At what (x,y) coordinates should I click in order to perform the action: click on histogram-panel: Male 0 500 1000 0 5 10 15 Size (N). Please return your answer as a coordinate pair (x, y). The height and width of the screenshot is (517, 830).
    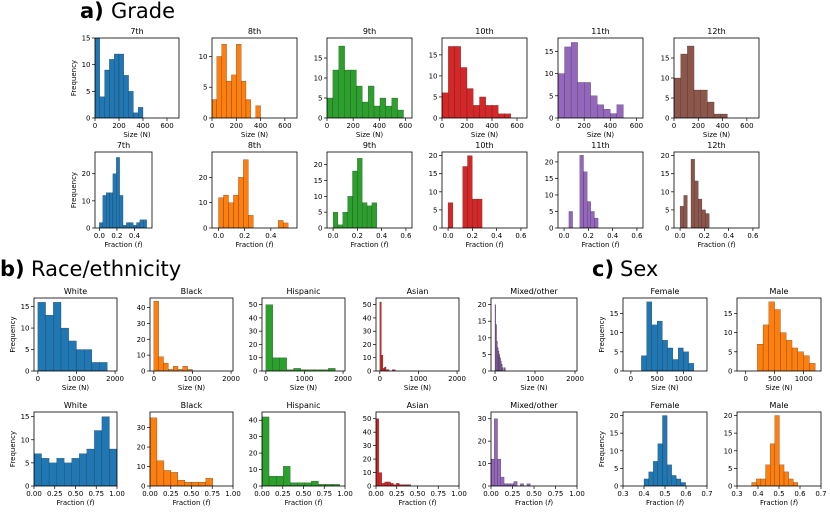
    Looking at the image, I should click on (773, 339).